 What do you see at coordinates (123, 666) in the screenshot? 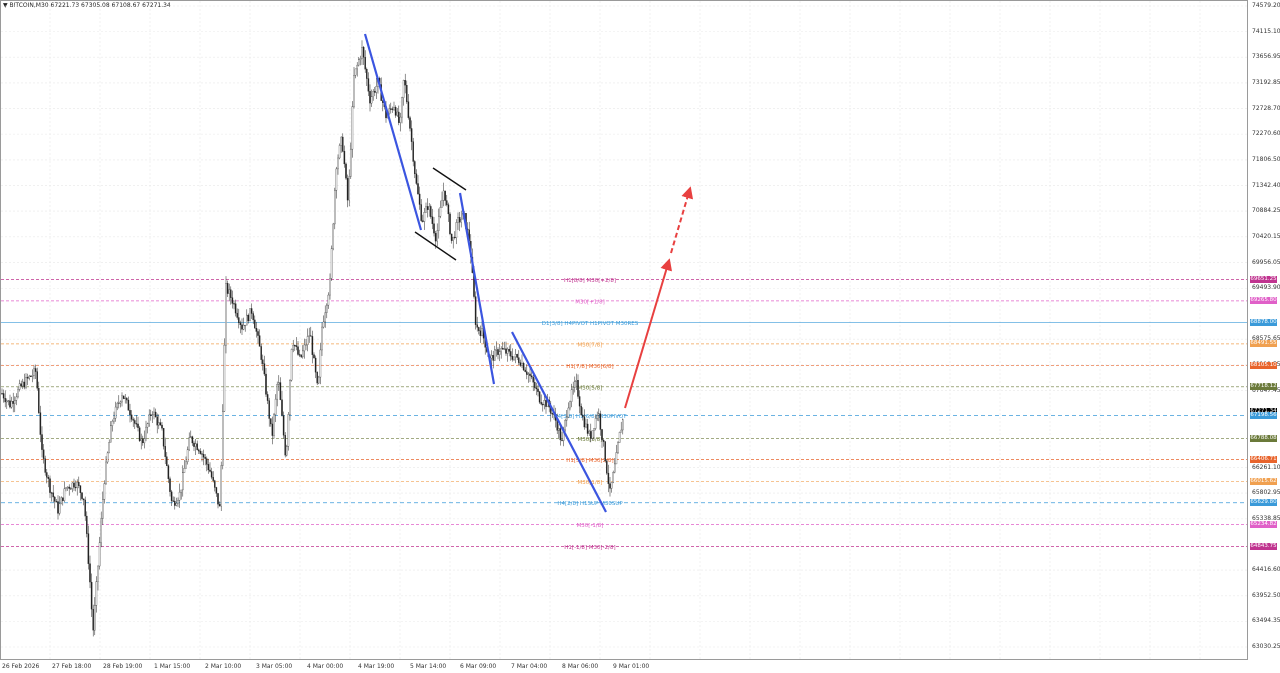
I see `time-tick-label: 28 Feb 19:00` at bounding box center [123, 666].